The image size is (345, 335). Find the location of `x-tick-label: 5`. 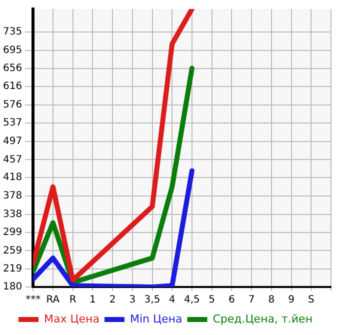

x-tick-label: 5 is located at coordinates (212, 300).